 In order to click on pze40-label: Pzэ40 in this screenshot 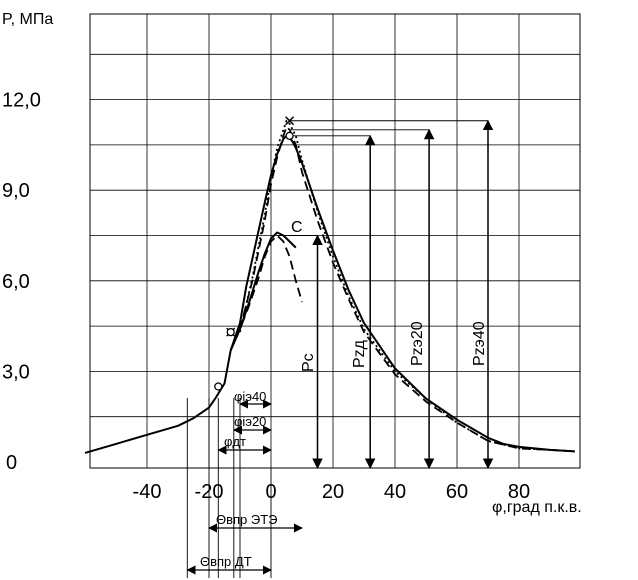, I will do `click(479, 343)`.